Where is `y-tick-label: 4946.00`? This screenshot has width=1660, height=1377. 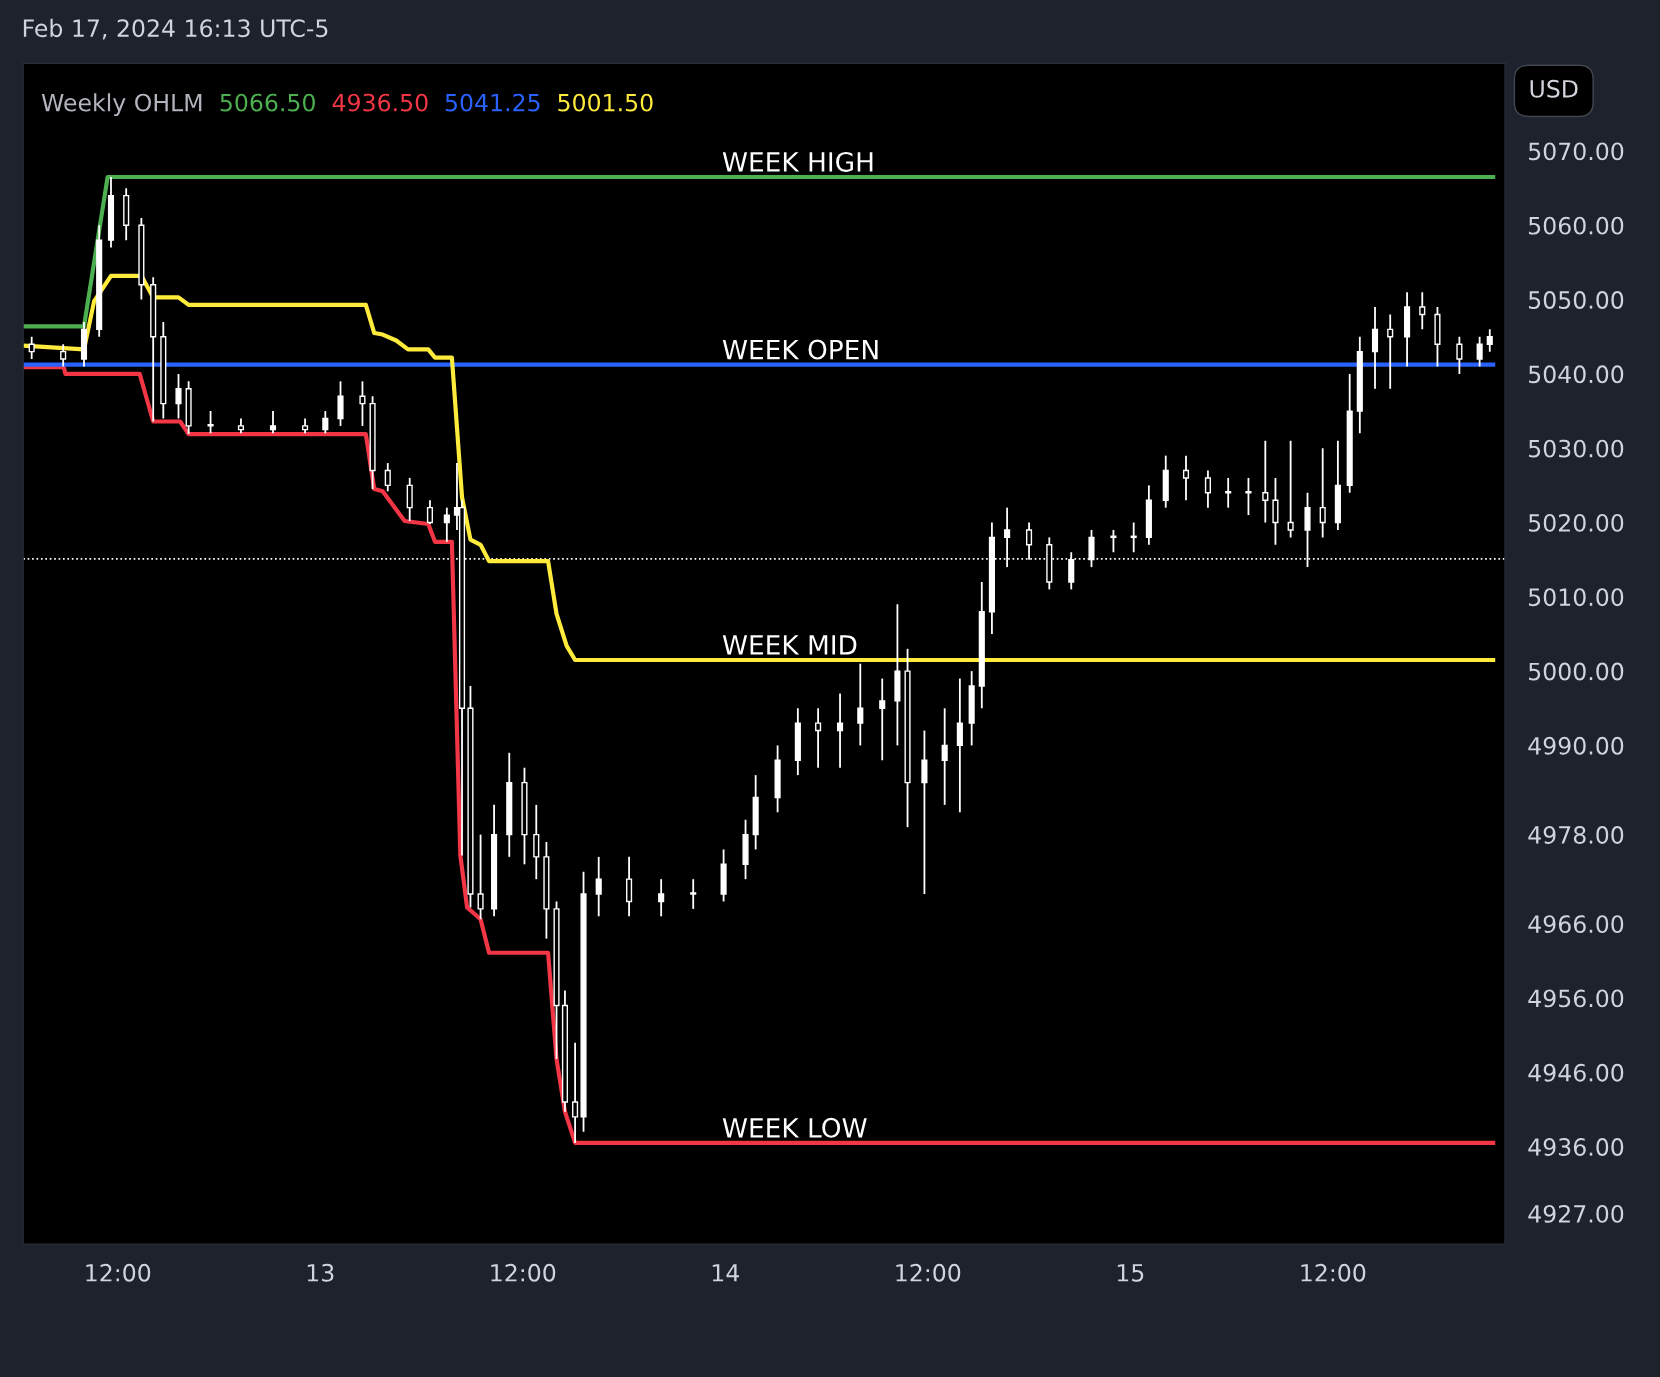
y-tick-label: 4946.00 is located at coordinates (1576, 1072).